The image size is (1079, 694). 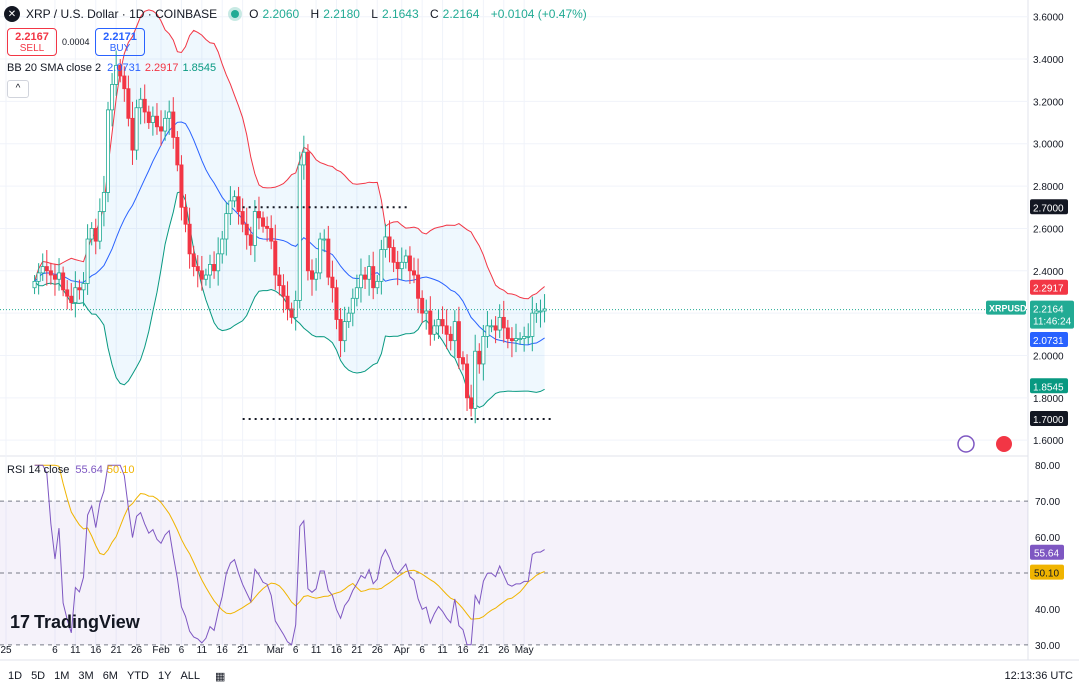 I want to click on rsi-legend: RSI 14 close 55.64 50.10, so click(x=71, y=470).